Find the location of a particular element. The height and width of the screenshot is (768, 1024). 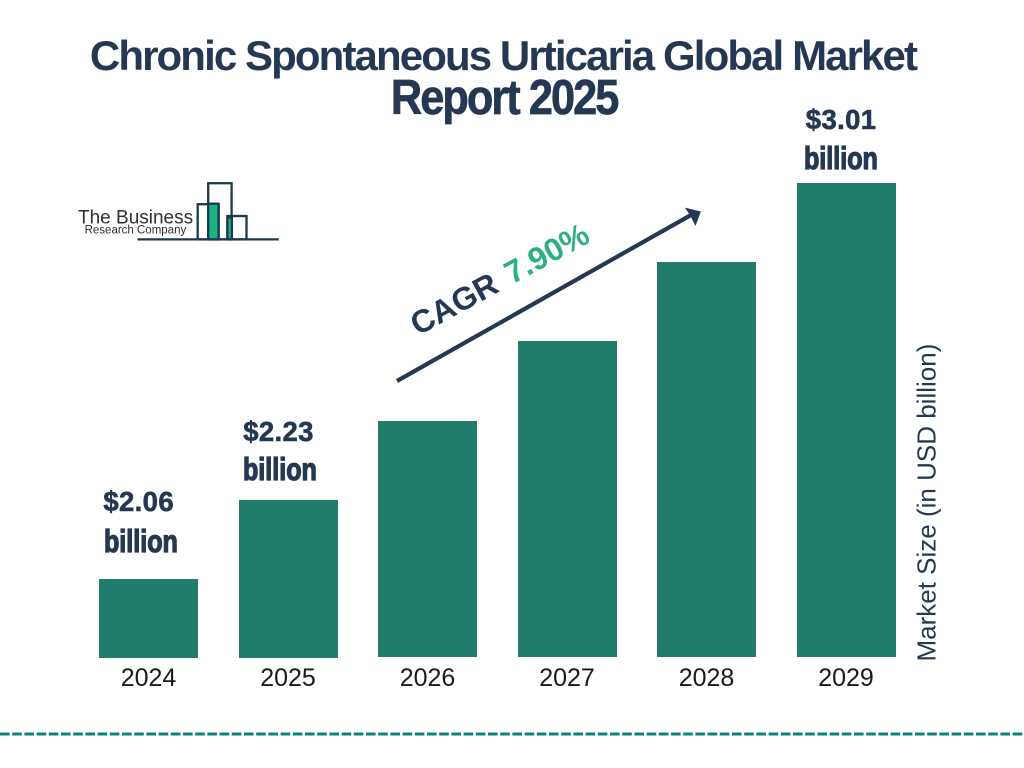

svg-text: The Business is located at coordinates (135, 217).